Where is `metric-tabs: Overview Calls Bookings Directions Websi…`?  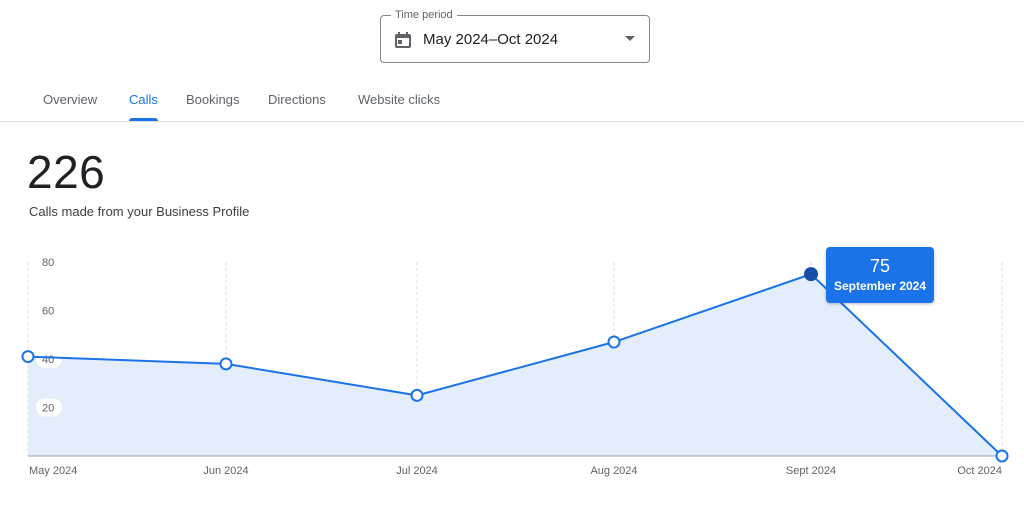 metric-tabs: Overview Calls Bookings Directions Websi… is located at coordinates (512, 101).